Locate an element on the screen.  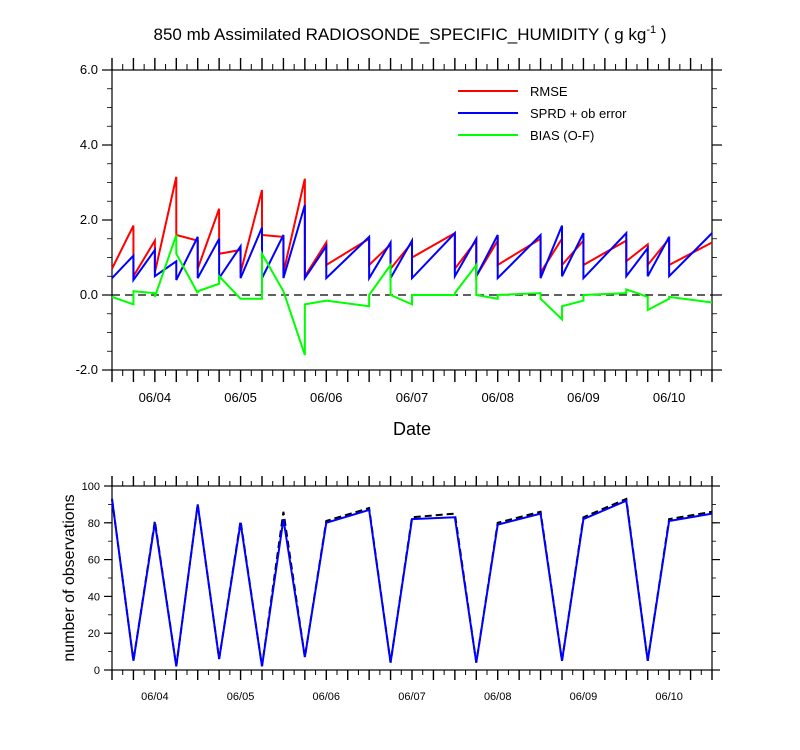
y-tick-label: -2.0 is located at coordinates (87, 369).